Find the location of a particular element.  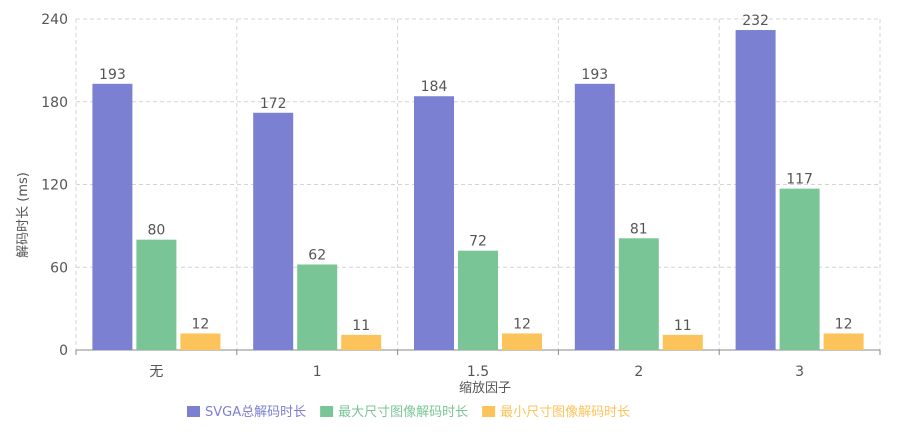

x-tick-label: 2 is located at coordinates (638, 372).